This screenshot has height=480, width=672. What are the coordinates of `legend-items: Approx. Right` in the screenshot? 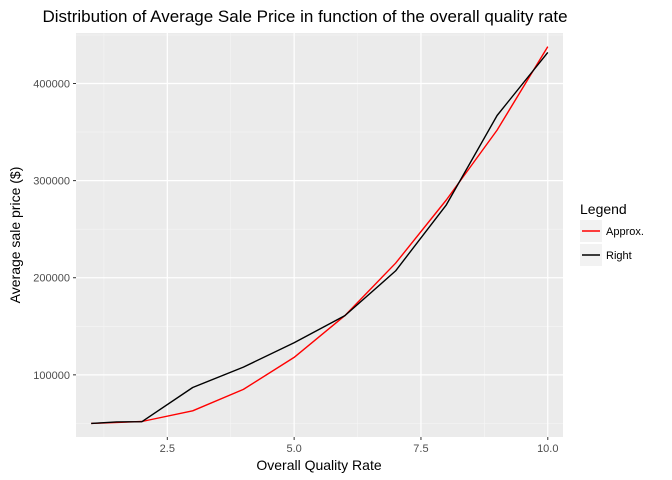 It's located at (612, 243).